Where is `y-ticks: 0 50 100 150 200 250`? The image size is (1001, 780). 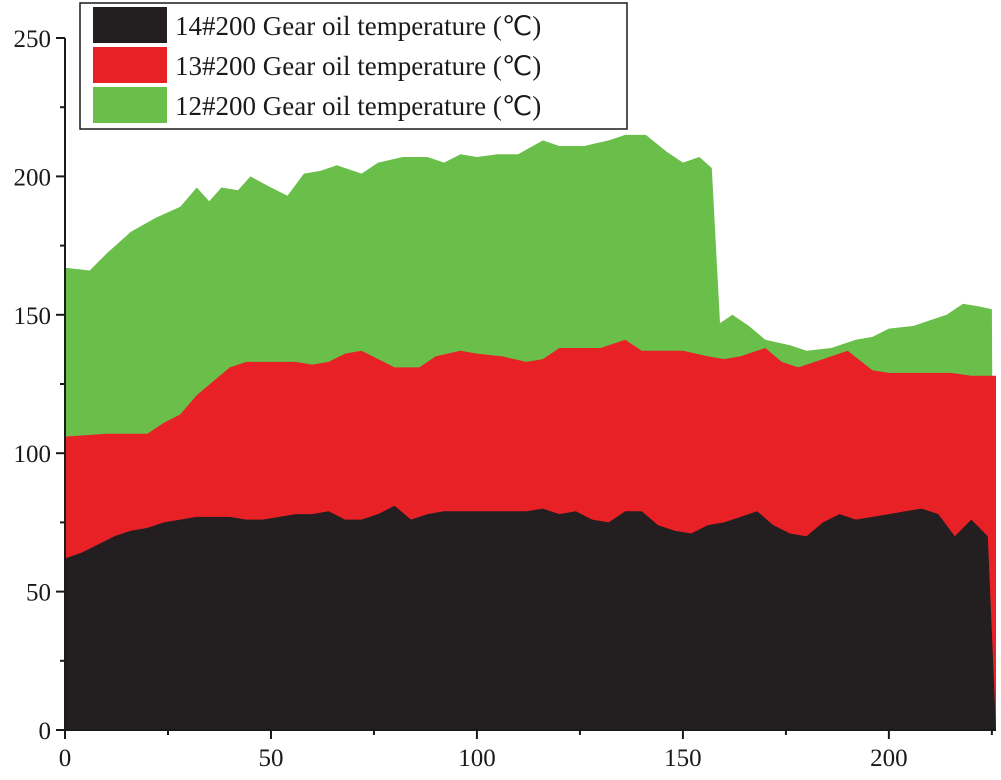
y-ticks: 0 50 100 150 200 250 is located at coordinates (39, 385).